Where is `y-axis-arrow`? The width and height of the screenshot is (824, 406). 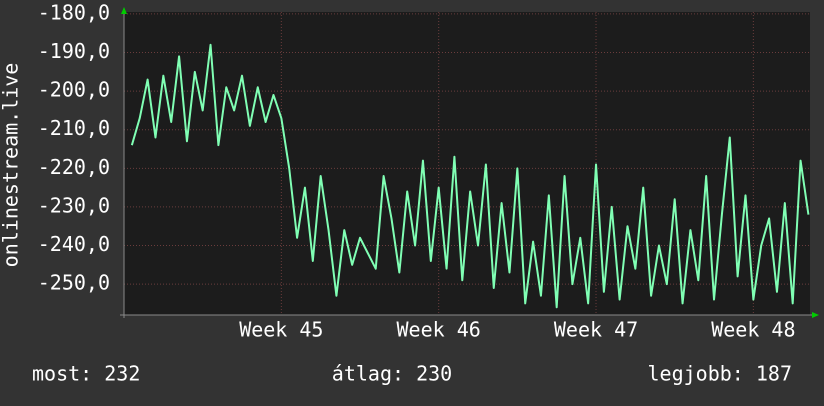 y-axis-arrow is located at coordinates (124, 10).